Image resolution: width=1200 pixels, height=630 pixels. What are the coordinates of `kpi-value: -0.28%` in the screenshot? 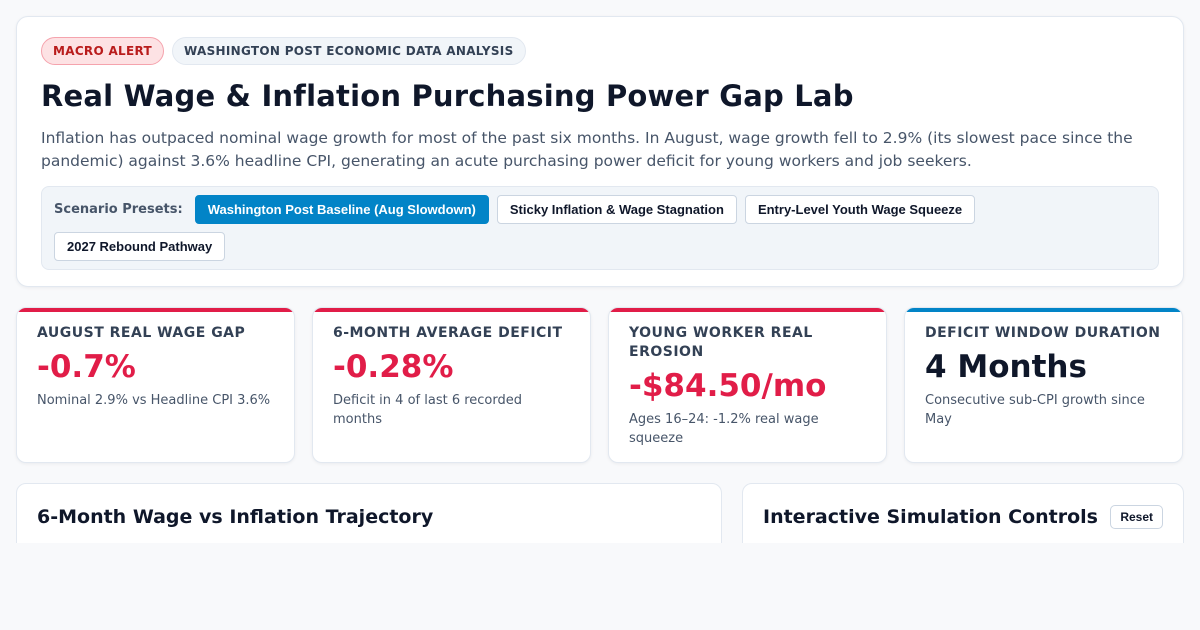 It's located at (393, 367).